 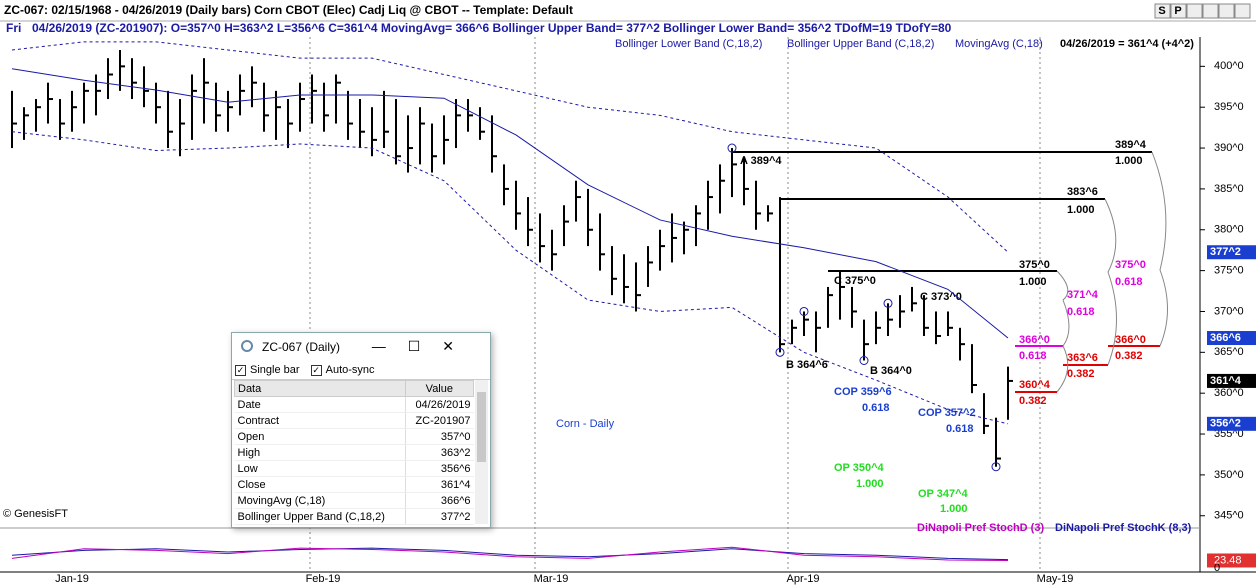 What do you see at coordinates (1123, 528) in the screenshot?
I see `osc-label: DiNapoli Pref StochK (8,3)` at bounding box center [1123, 528].